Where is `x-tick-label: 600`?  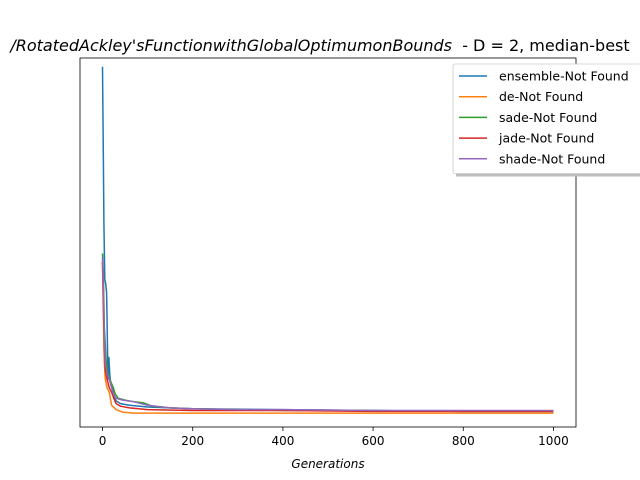
x-tick-label: 600 is located at coordinates (373, 441).